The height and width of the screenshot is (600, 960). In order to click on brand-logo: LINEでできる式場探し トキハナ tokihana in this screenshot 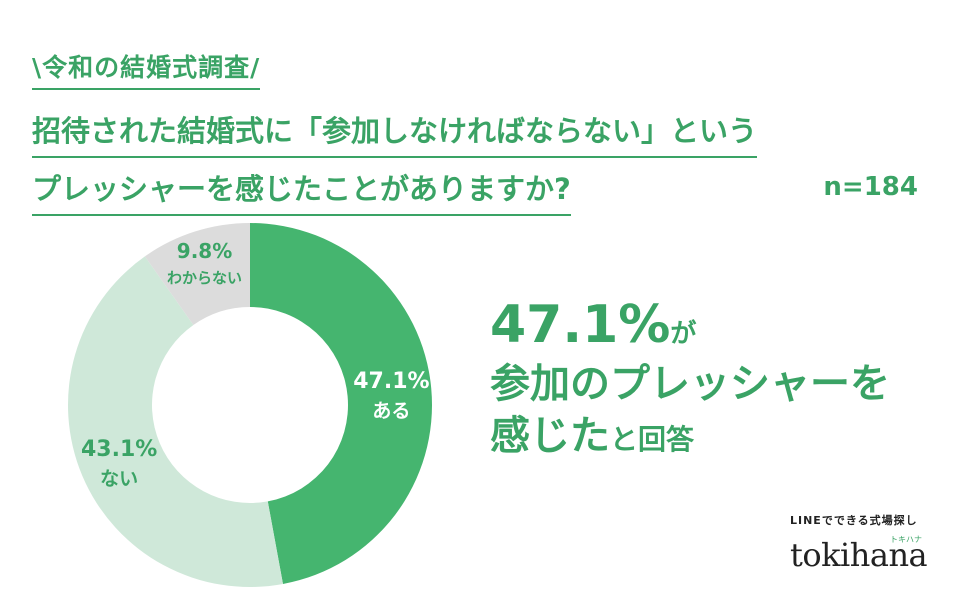, I will do `click(860, 543)`.